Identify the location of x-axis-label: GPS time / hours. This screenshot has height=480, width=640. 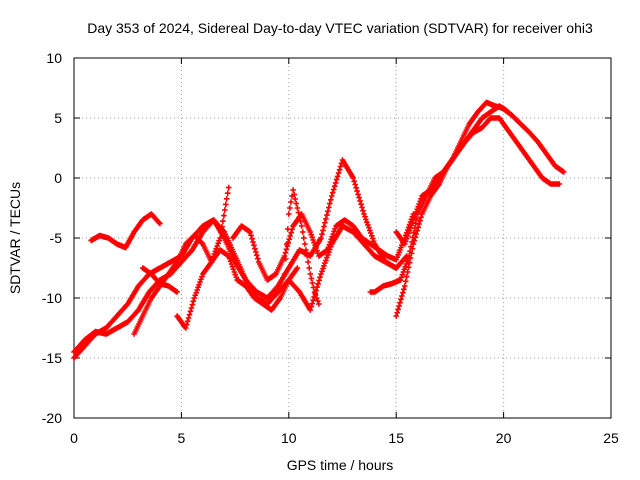
(340, 465).